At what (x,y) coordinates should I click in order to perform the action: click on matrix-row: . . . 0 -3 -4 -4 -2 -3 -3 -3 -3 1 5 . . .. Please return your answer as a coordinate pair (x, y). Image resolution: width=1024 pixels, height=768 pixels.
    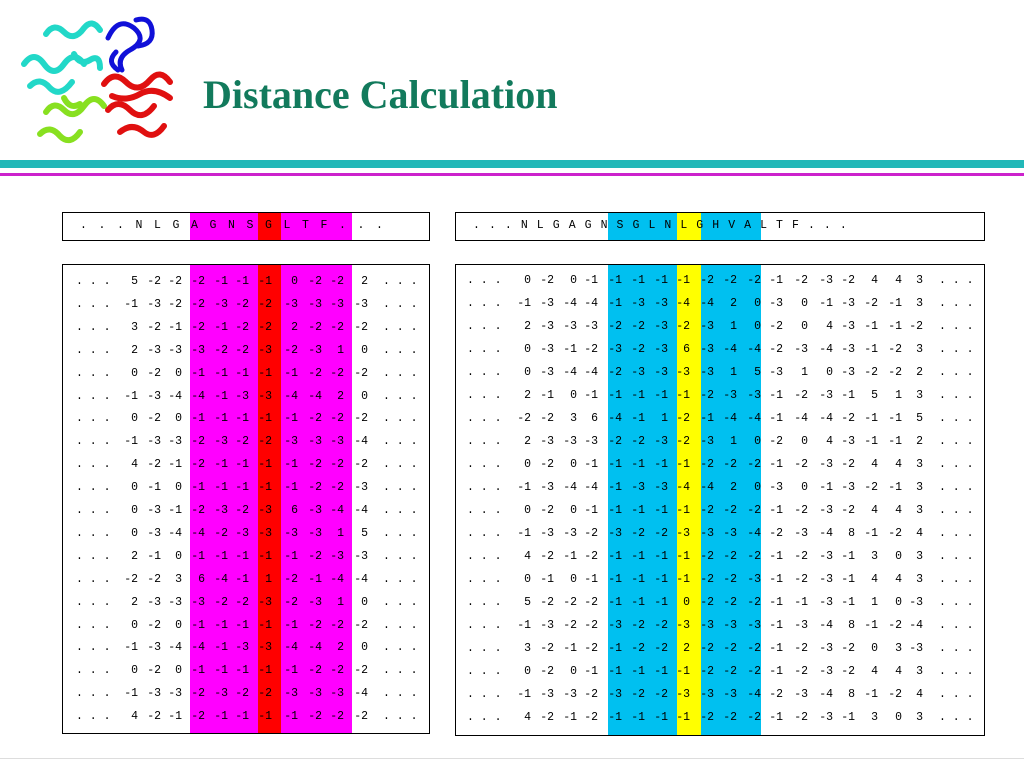
    Looking at the image, I should click on (246, 534).